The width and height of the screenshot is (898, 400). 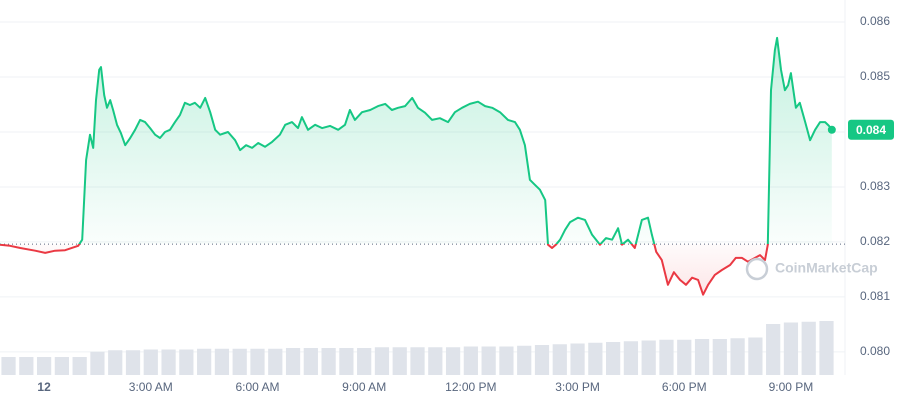 What do you see at coordinates (257, 387) in the screenshot?
I see `x-tick-label: 6:00 AM` at bounding box center [257, 387].